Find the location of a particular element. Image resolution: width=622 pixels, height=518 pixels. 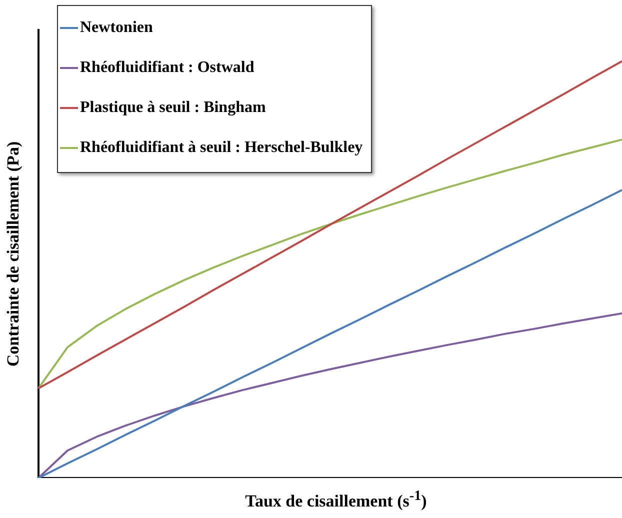

x-axis-title: Taux de cisaillement (s$^{-1}$) is located at coordinates (336, 500).